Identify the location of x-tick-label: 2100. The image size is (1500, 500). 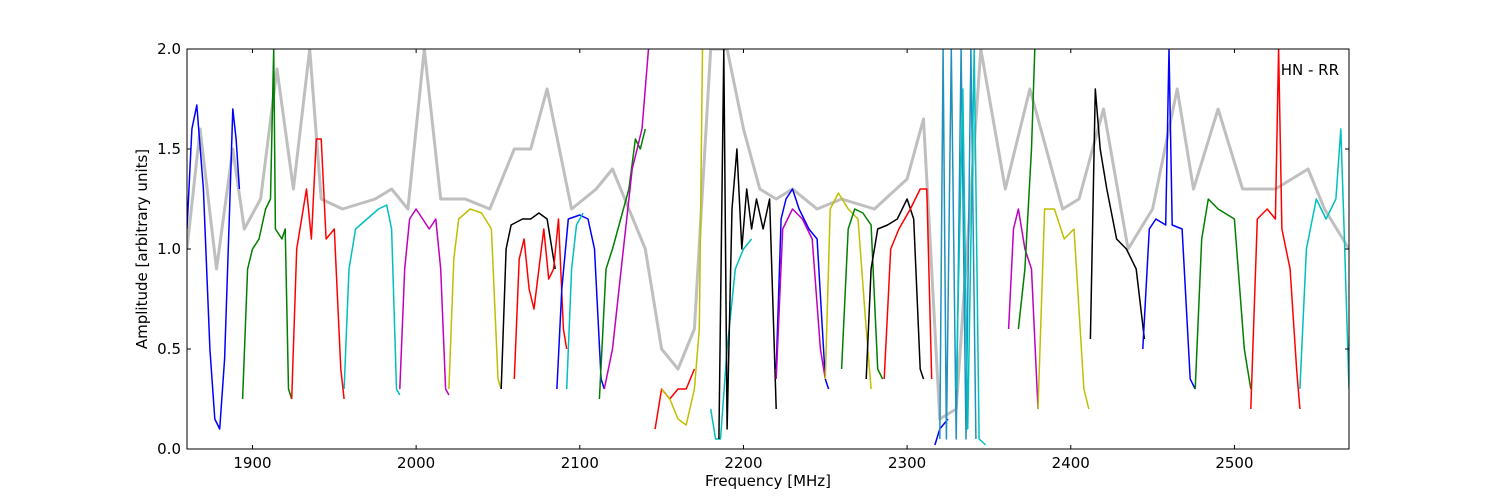
(580, 463).